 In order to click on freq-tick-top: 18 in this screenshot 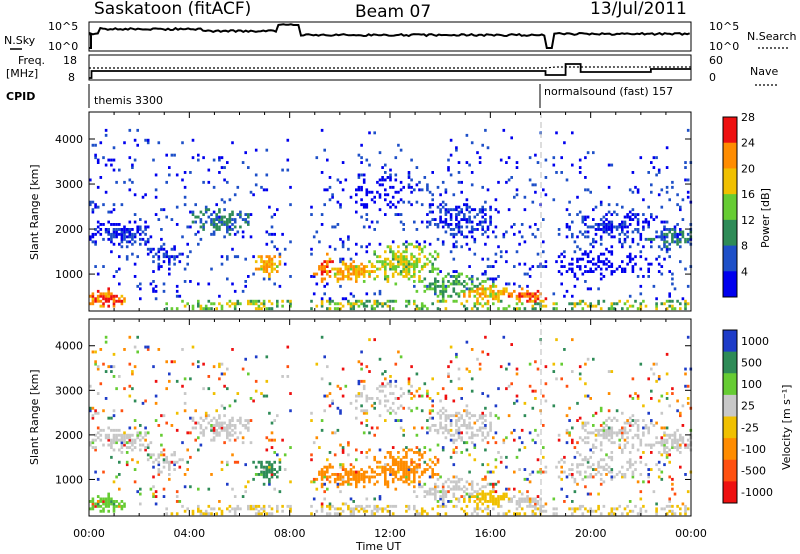, I will do `click(70, 60)`.